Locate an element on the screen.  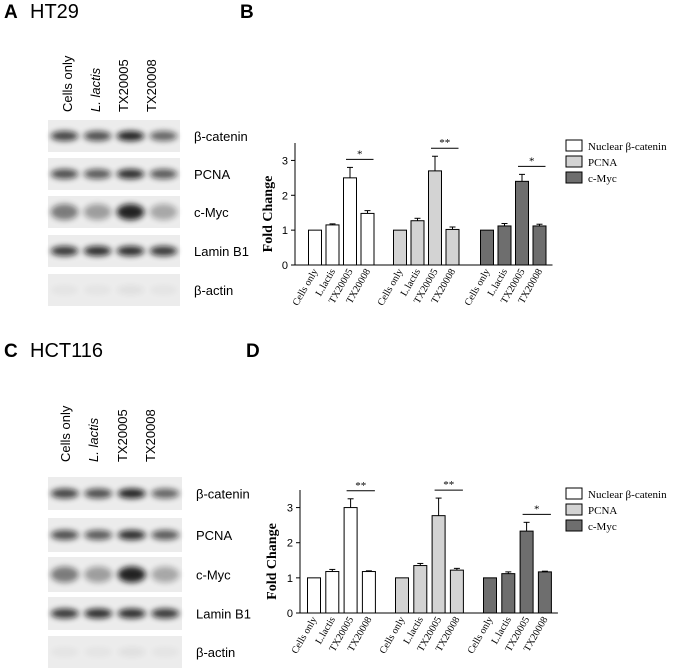
legend-label: PCNA is located at coordinates (602, 163).